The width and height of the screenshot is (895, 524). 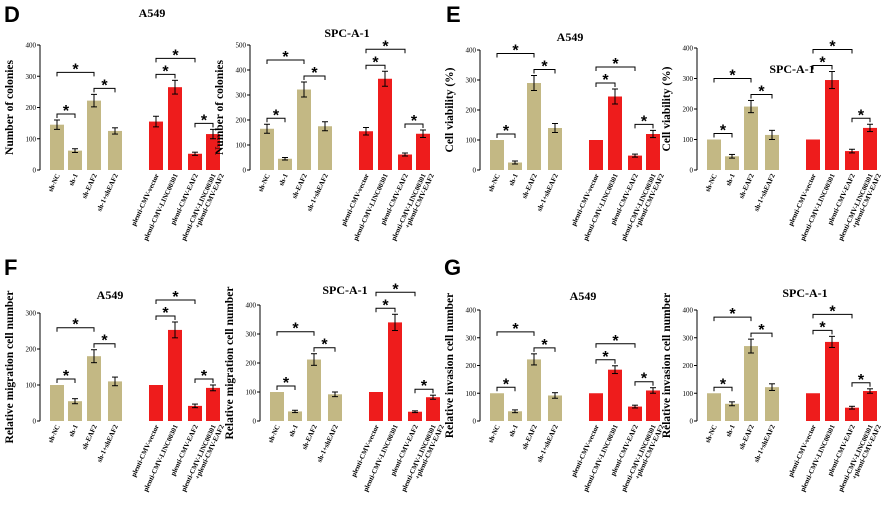 What do you see at coordinates (791, 69) in the screenshot?
I see `chart-title: SPC-A-1` at bounding box center [791, 69].